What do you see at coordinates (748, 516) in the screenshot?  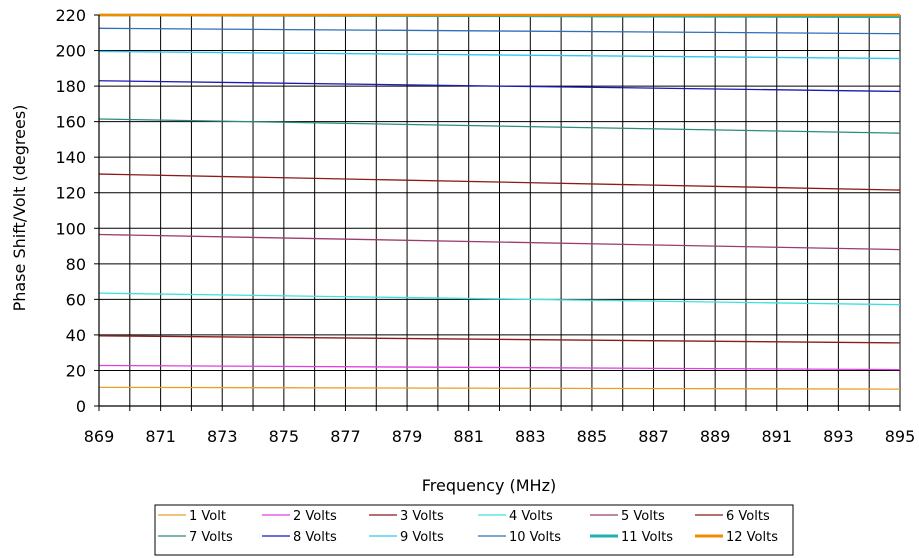 I see `legend-label: 6 Volts` at bounding box center [748, 516].